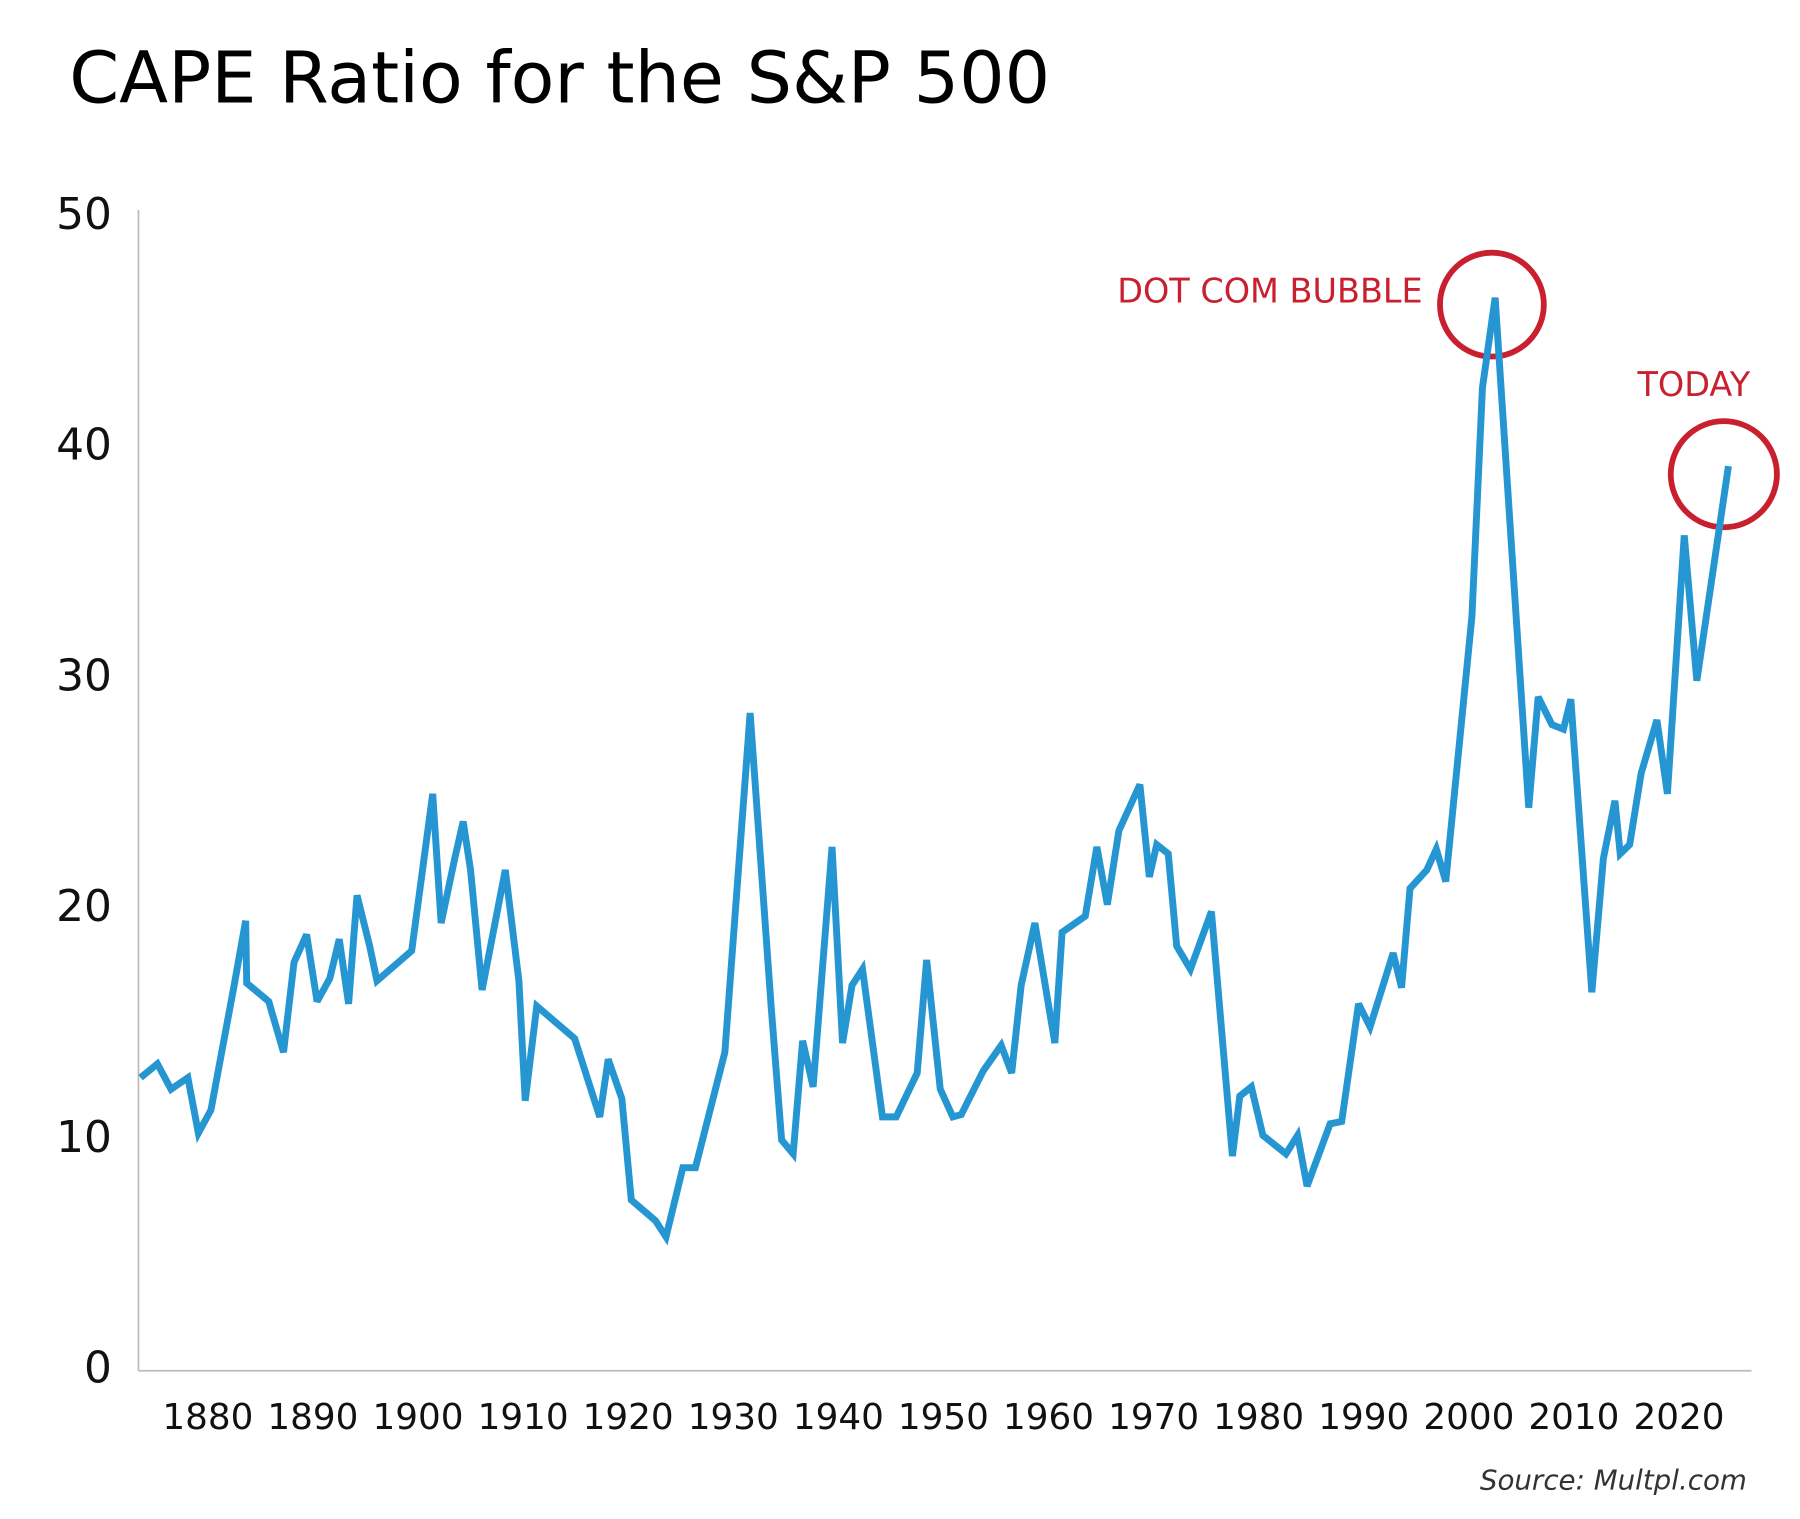 The width and height of the screenshot is (1800, 1519). Describe the element at coordinates (84, 445) in the screenshot. I see `y-tick-label: 40` at that location.